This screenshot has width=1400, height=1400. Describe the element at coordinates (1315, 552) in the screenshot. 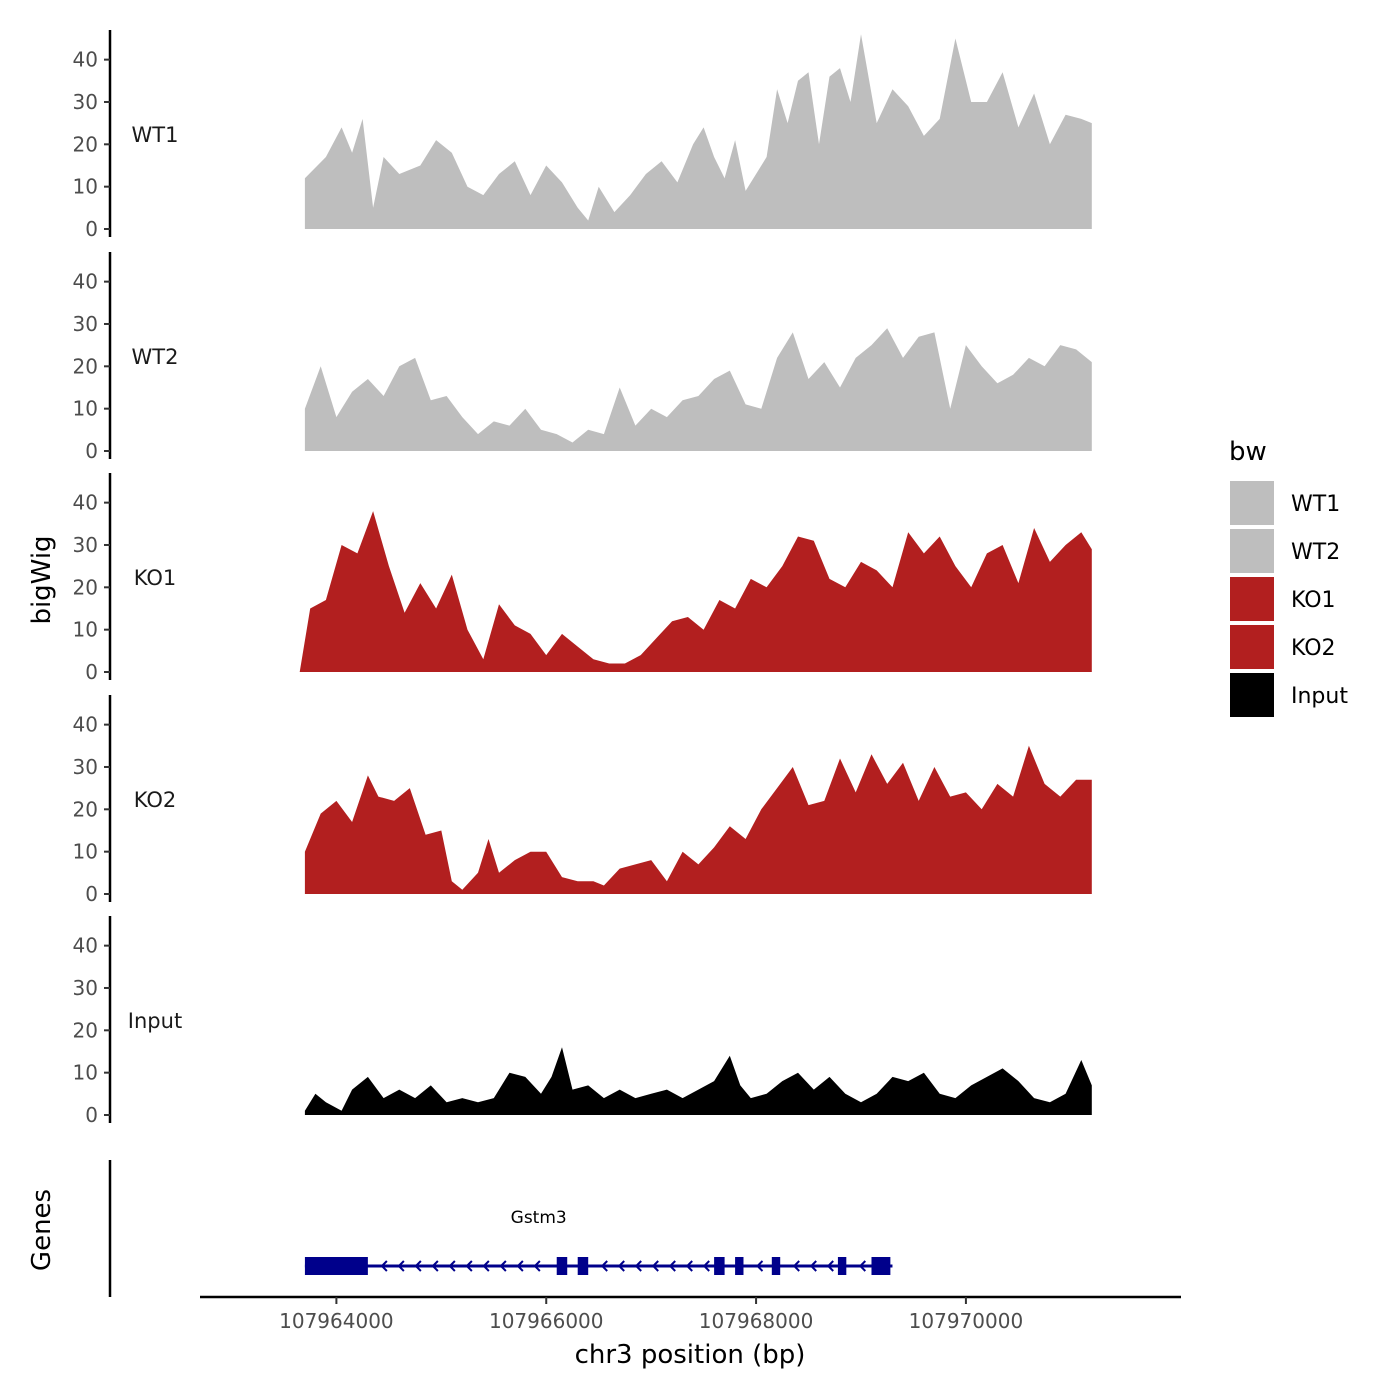

I see `legend-label-wt2: WT2` at that location.